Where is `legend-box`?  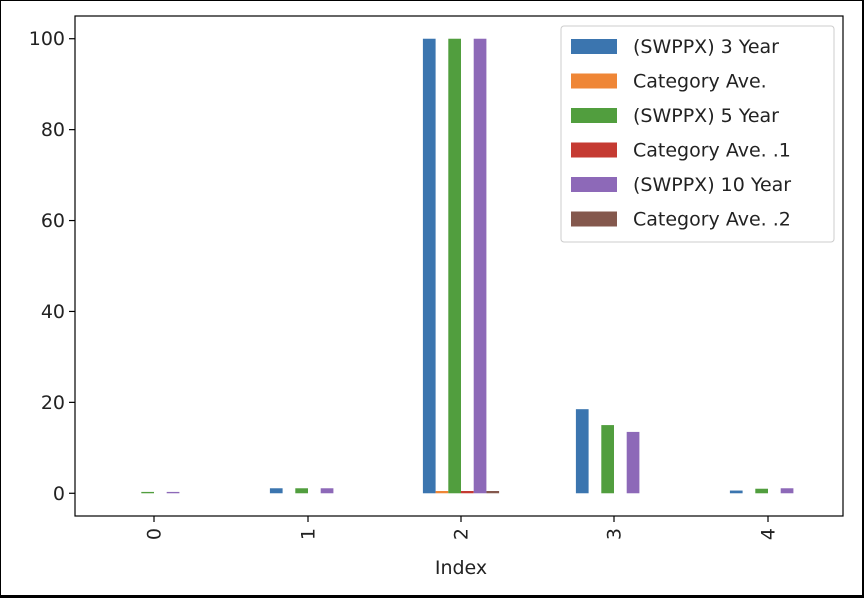 legend-box is located at coordinates (697, 134).